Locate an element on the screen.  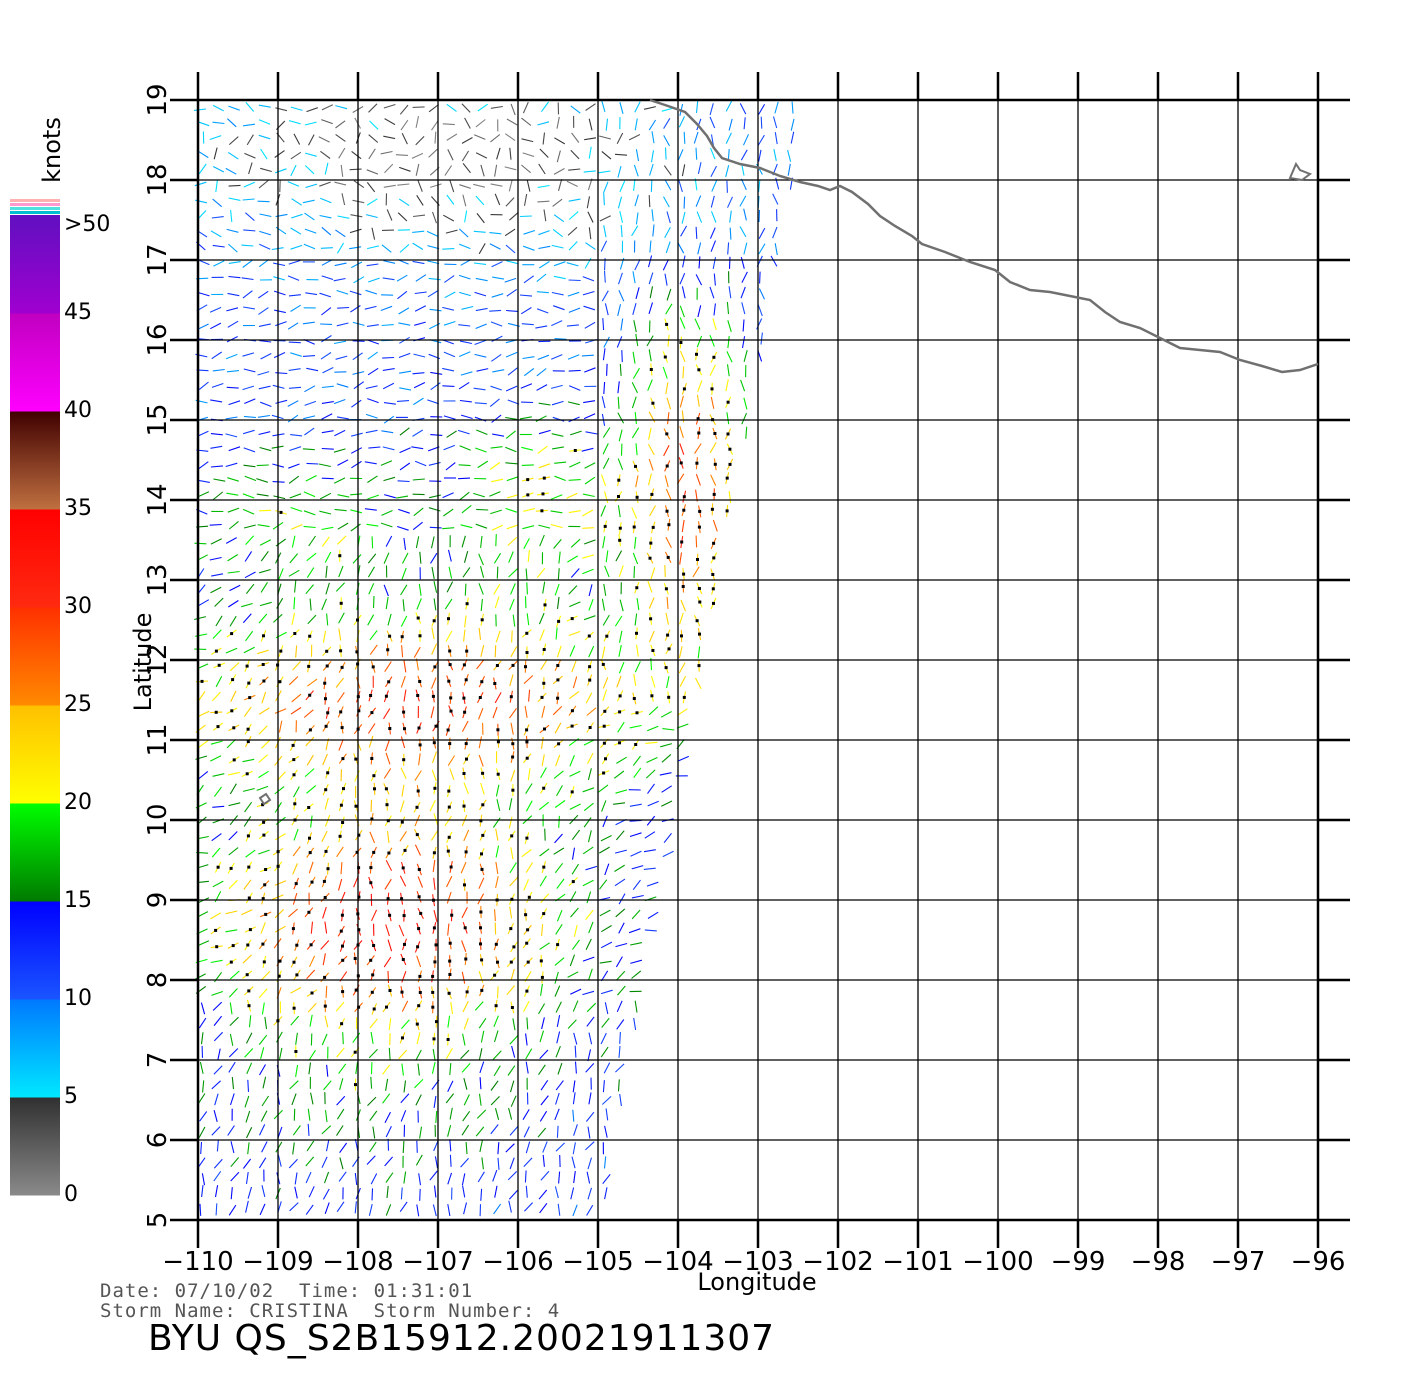
colorbar-cap-stripe is located at coordinates (35, 204).